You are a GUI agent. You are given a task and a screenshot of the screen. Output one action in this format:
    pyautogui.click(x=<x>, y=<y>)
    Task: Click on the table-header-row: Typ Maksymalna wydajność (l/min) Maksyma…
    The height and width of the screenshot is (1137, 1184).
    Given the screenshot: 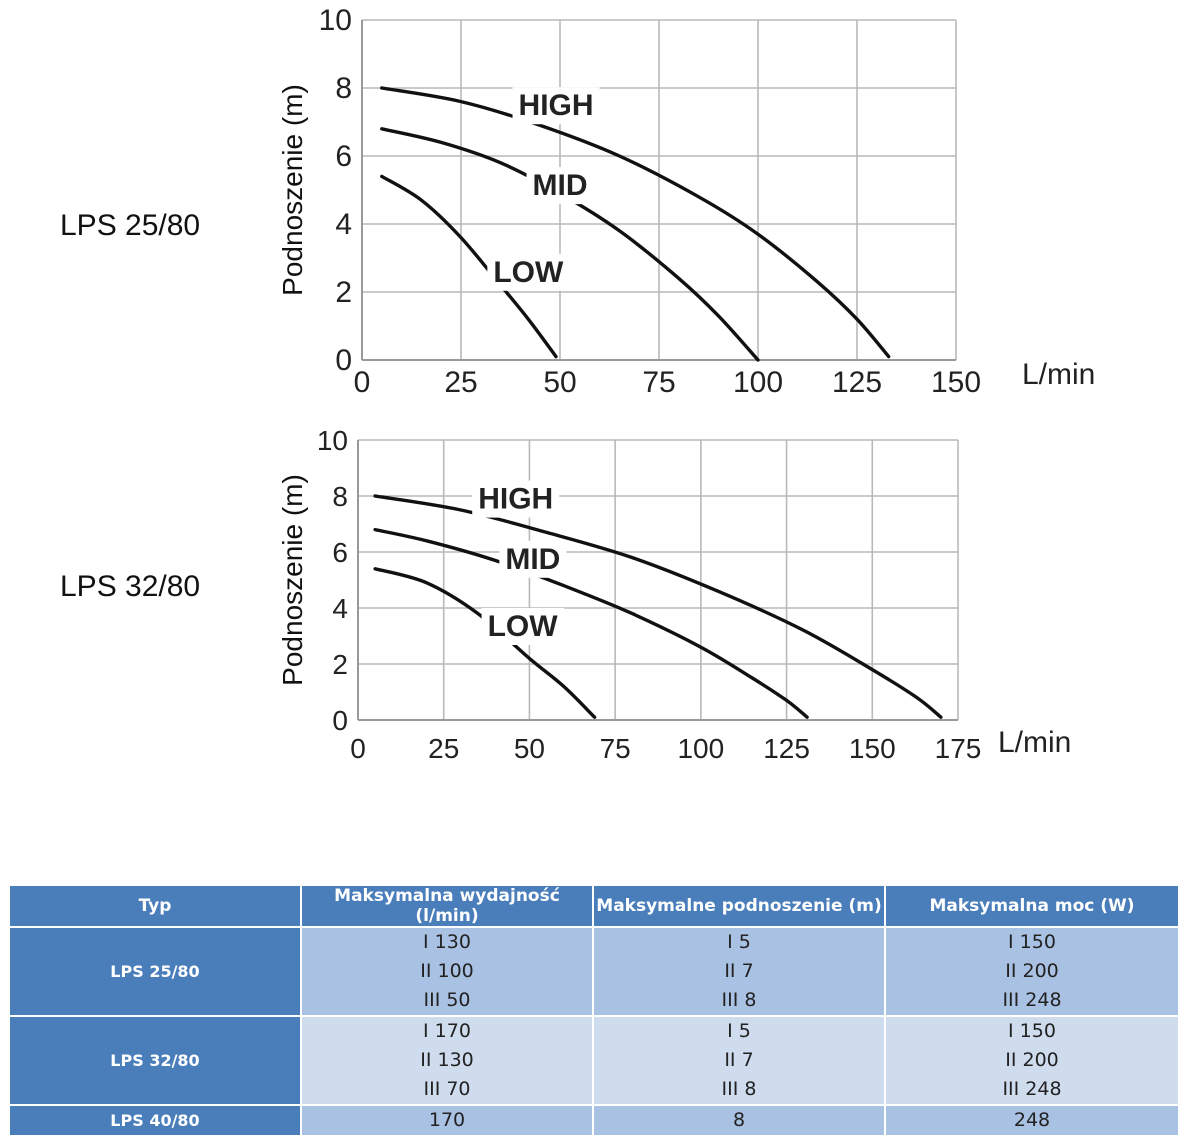 What is the action you would take?
    pyautogui.click(x=594, y=906)
    